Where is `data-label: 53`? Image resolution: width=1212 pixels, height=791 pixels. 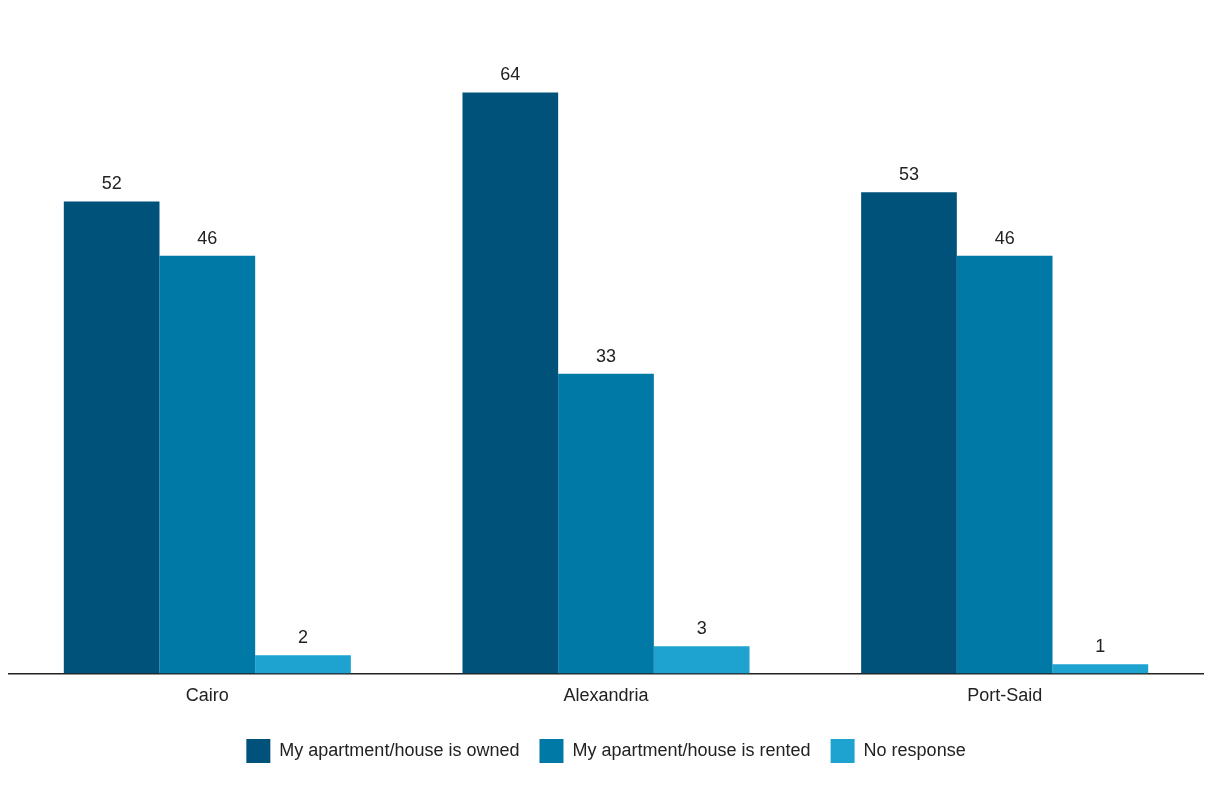
data-label: 53 is located at coordinates (908, 174).